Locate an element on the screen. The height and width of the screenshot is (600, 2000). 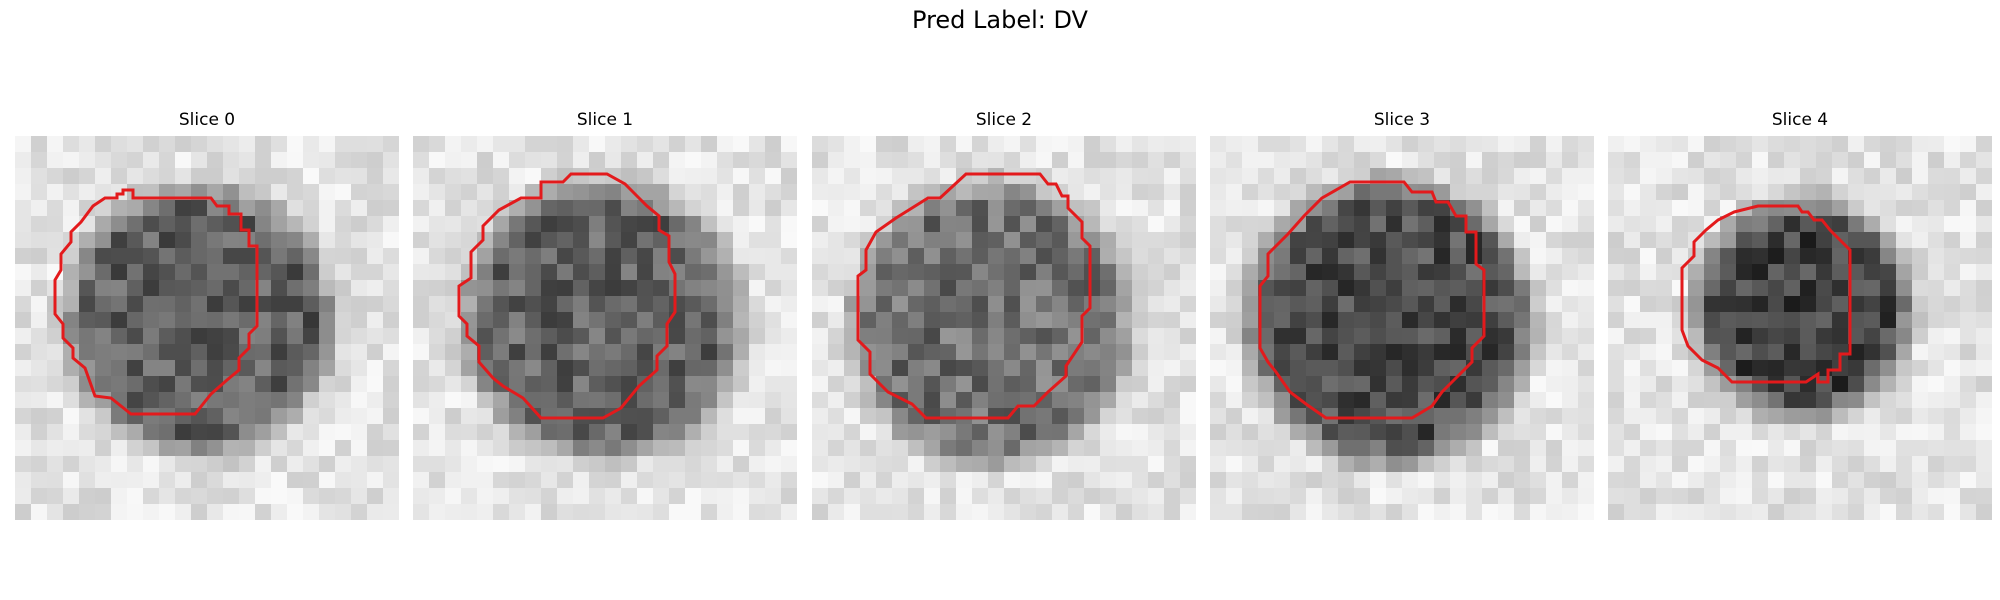
slice-title: Slice 3 is located at coordinates (1402, 120).